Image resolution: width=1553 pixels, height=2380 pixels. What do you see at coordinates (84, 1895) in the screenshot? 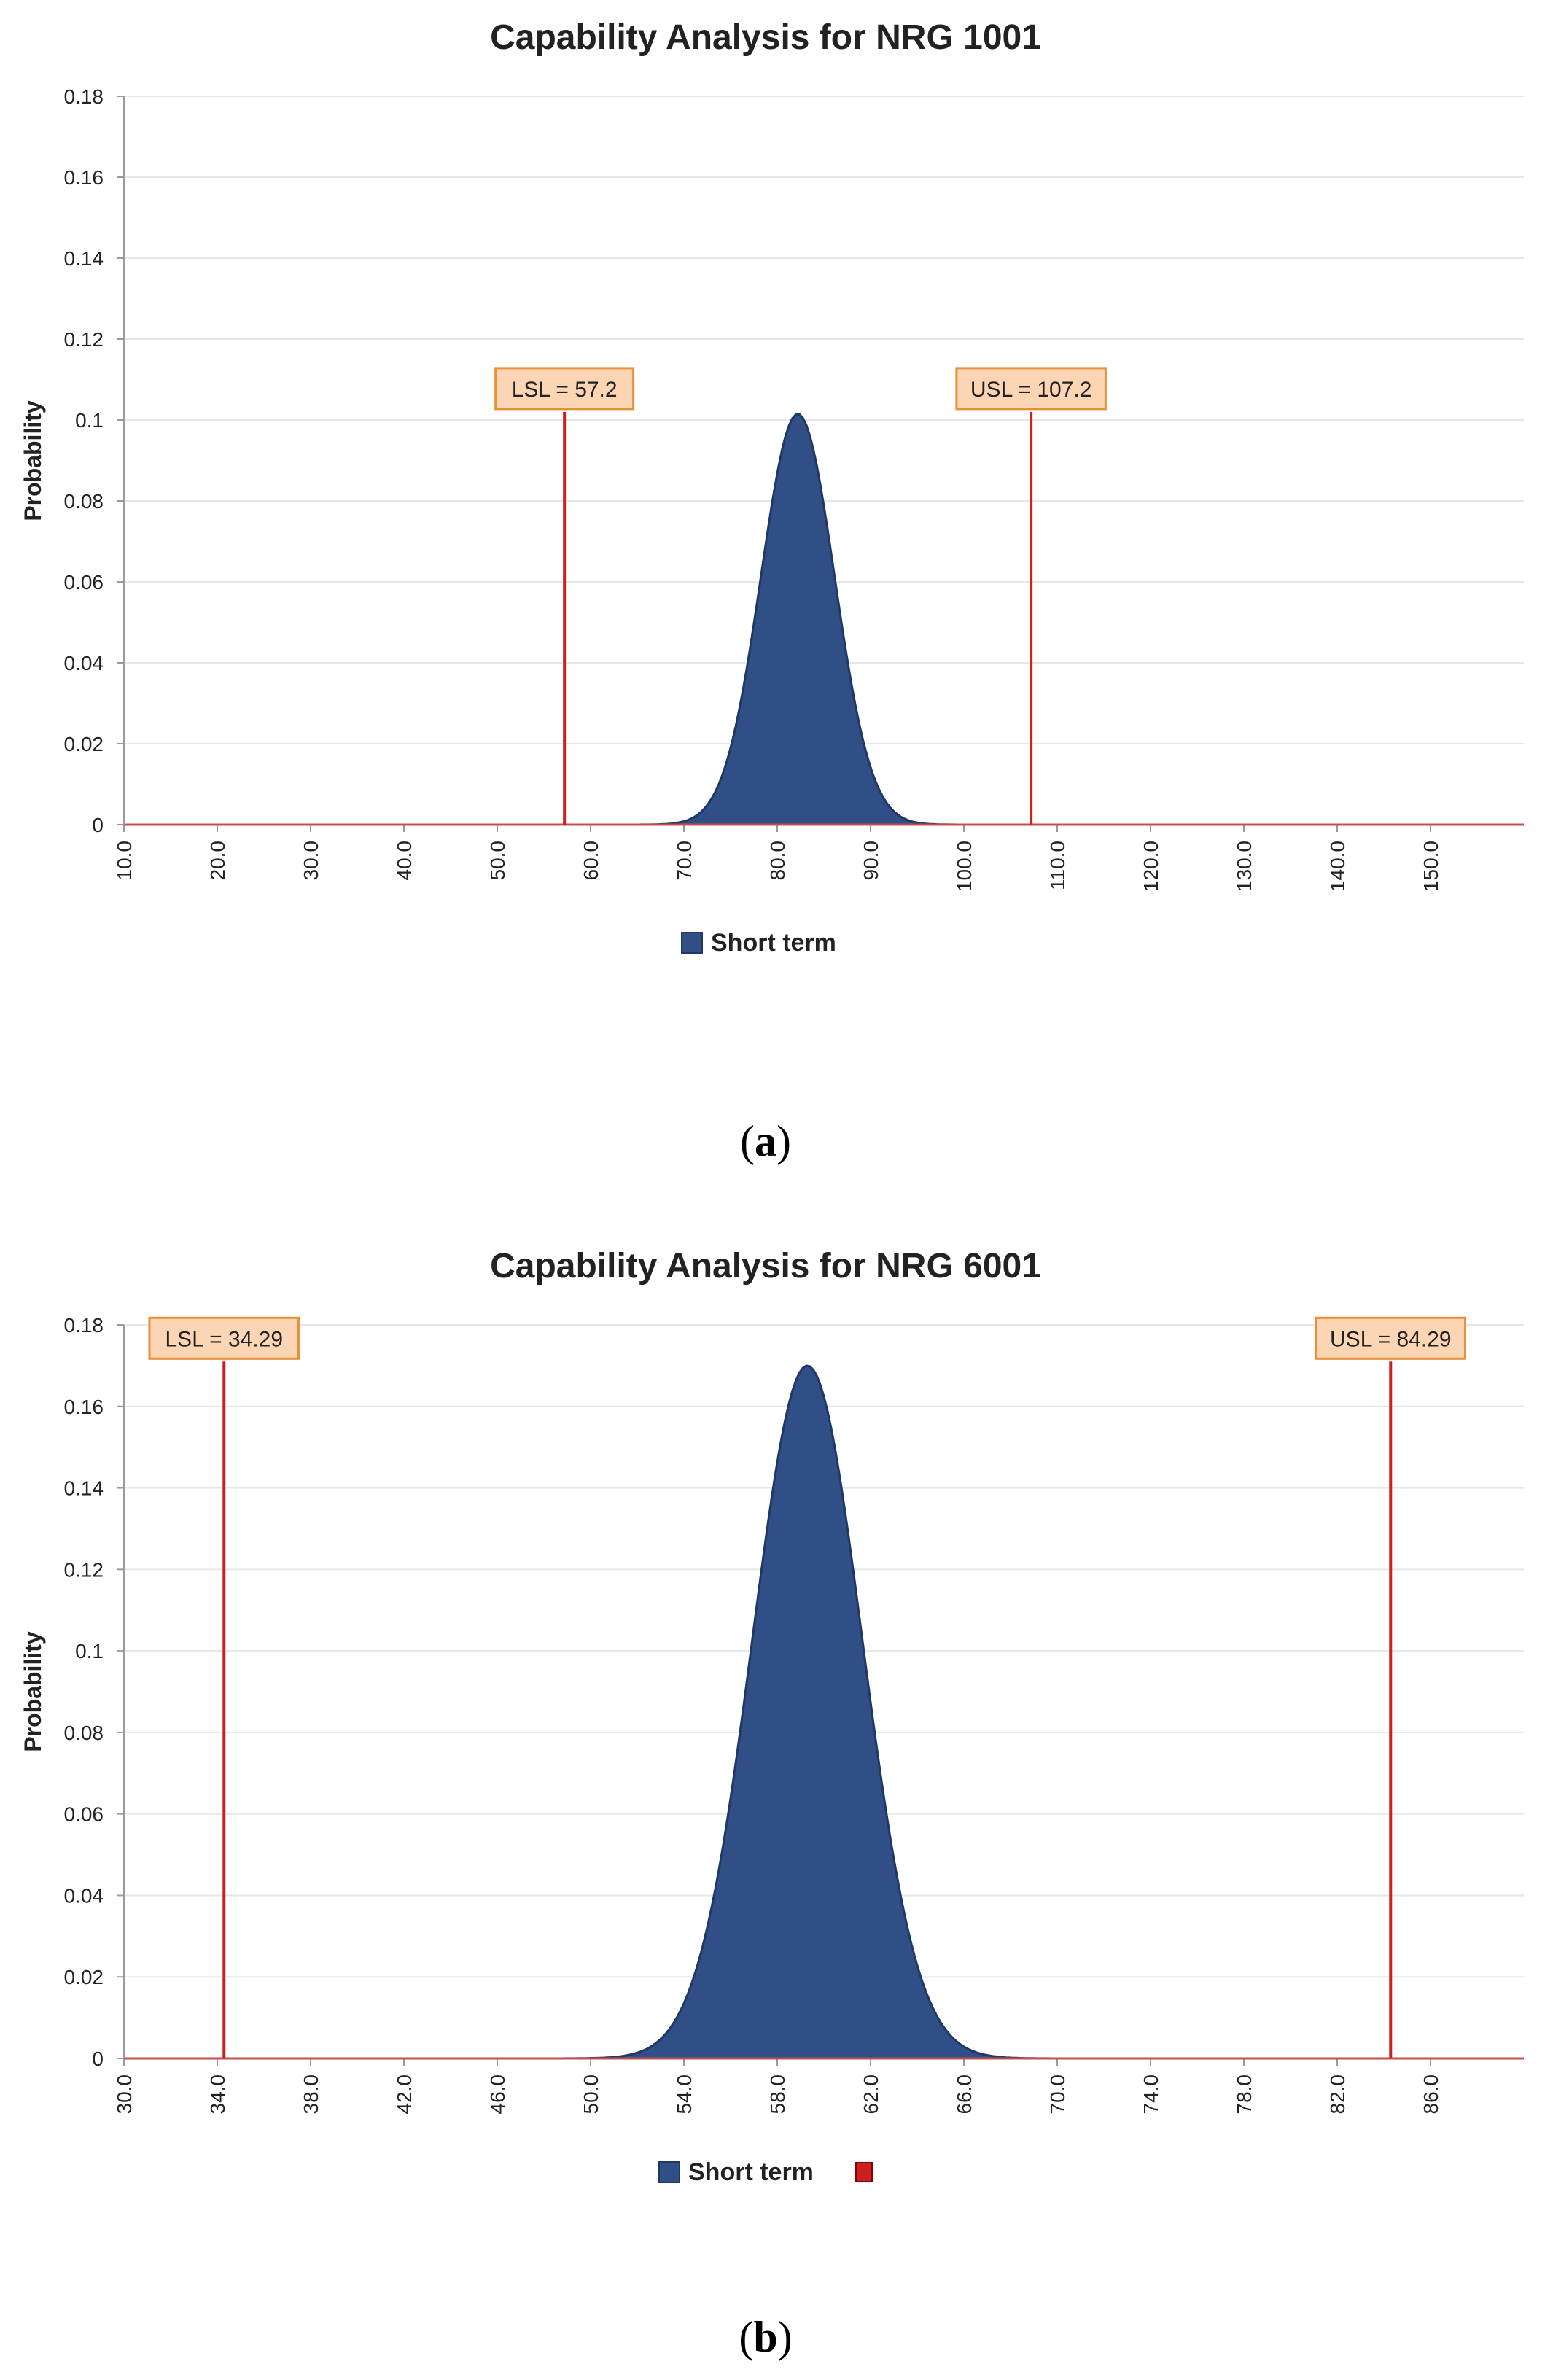
I see `chart-b-y-tick-label: 0.04` at bounding box center [84, 1895].